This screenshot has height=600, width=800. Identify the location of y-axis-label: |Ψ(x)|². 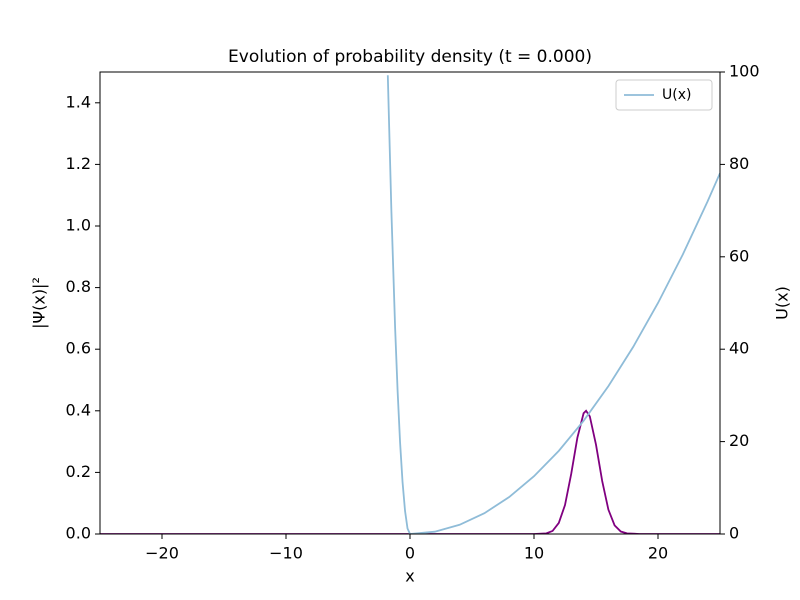
(39, 303).